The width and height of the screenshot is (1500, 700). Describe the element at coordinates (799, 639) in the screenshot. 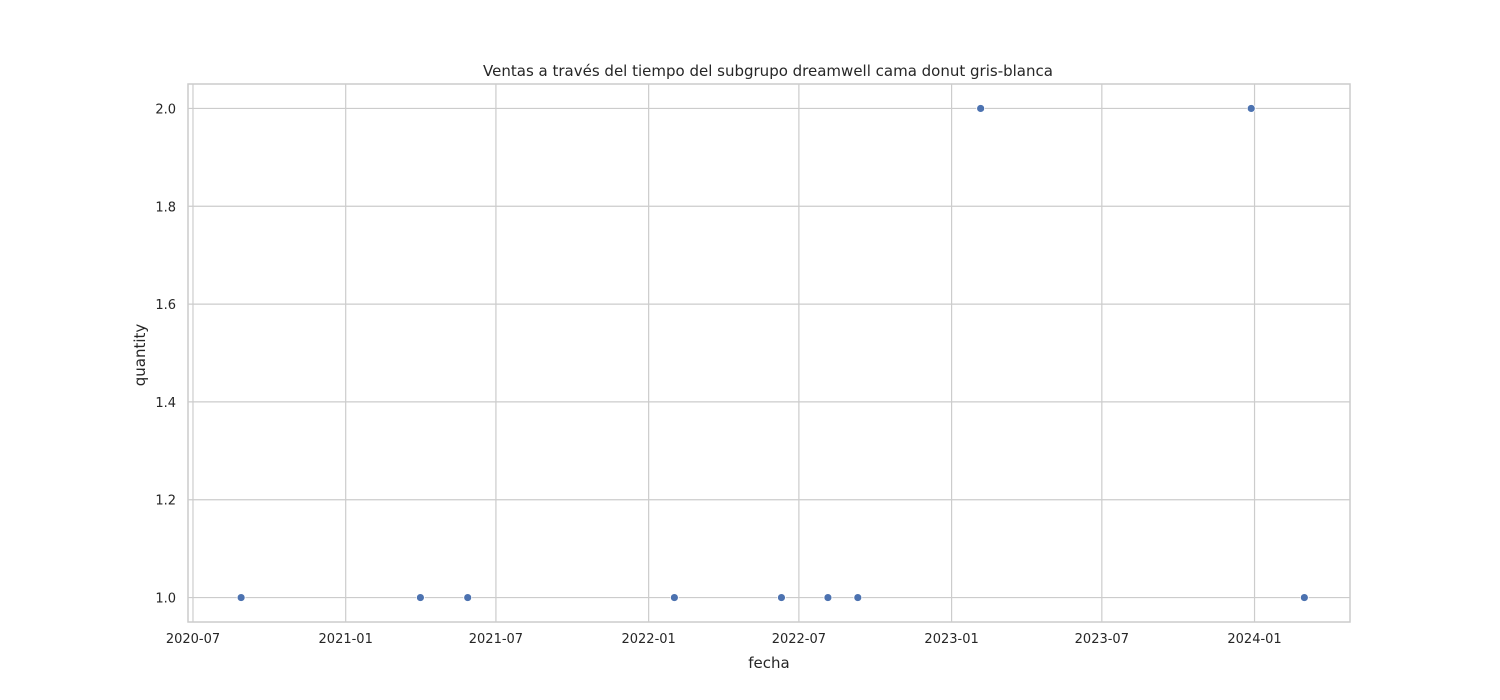

I see `x-tick-label: 2022-07` at that location.